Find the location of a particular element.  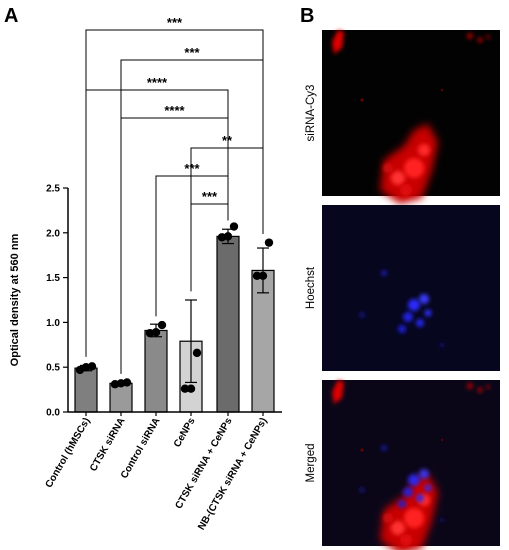

y-tick-label-2: 1.0 is located at coordinates (53, 323).